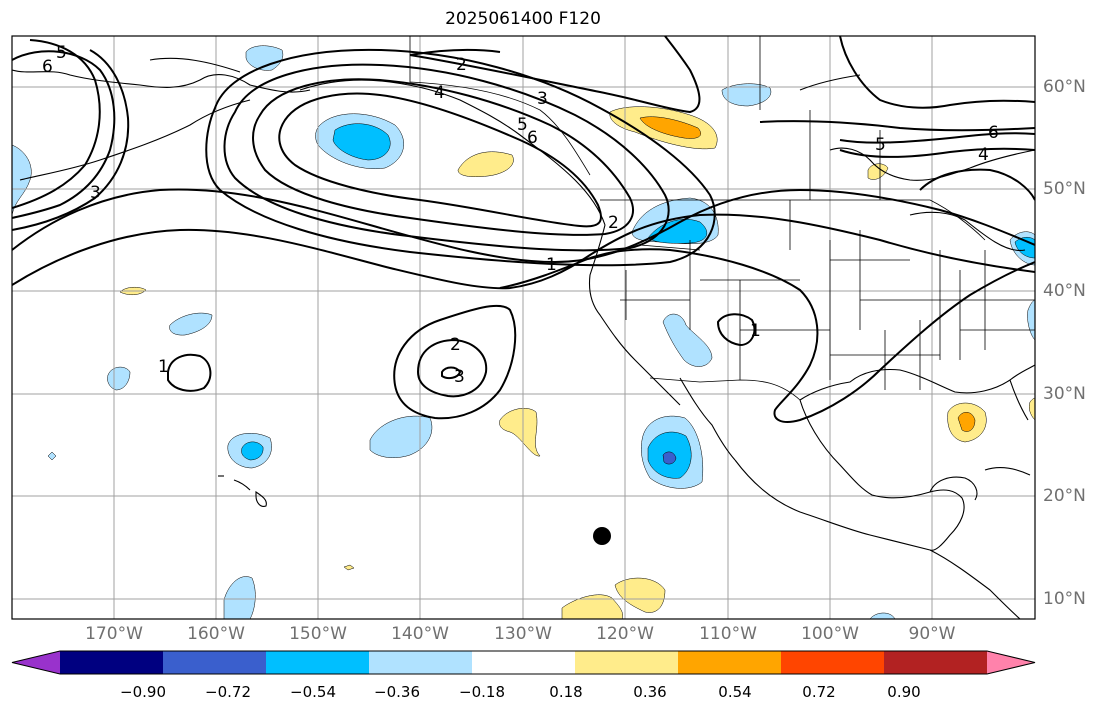 This screenshot has height=712, width=1105. Describe the element at coordinates (119, 378) in the screenshot. I see `neg-patch-hawaii-north` at that location.